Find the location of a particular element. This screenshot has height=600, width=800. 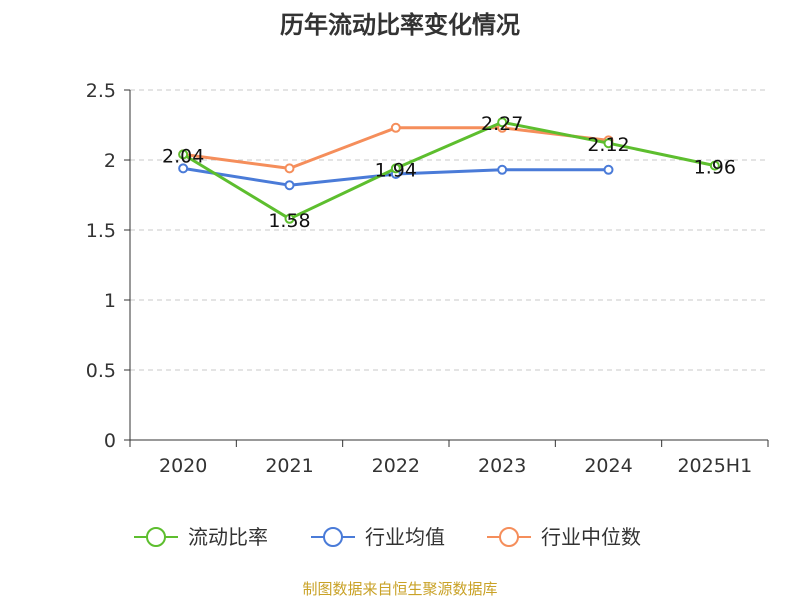

chart-title: 历年流动比率变化情况 is located at coordinates (400, 25).